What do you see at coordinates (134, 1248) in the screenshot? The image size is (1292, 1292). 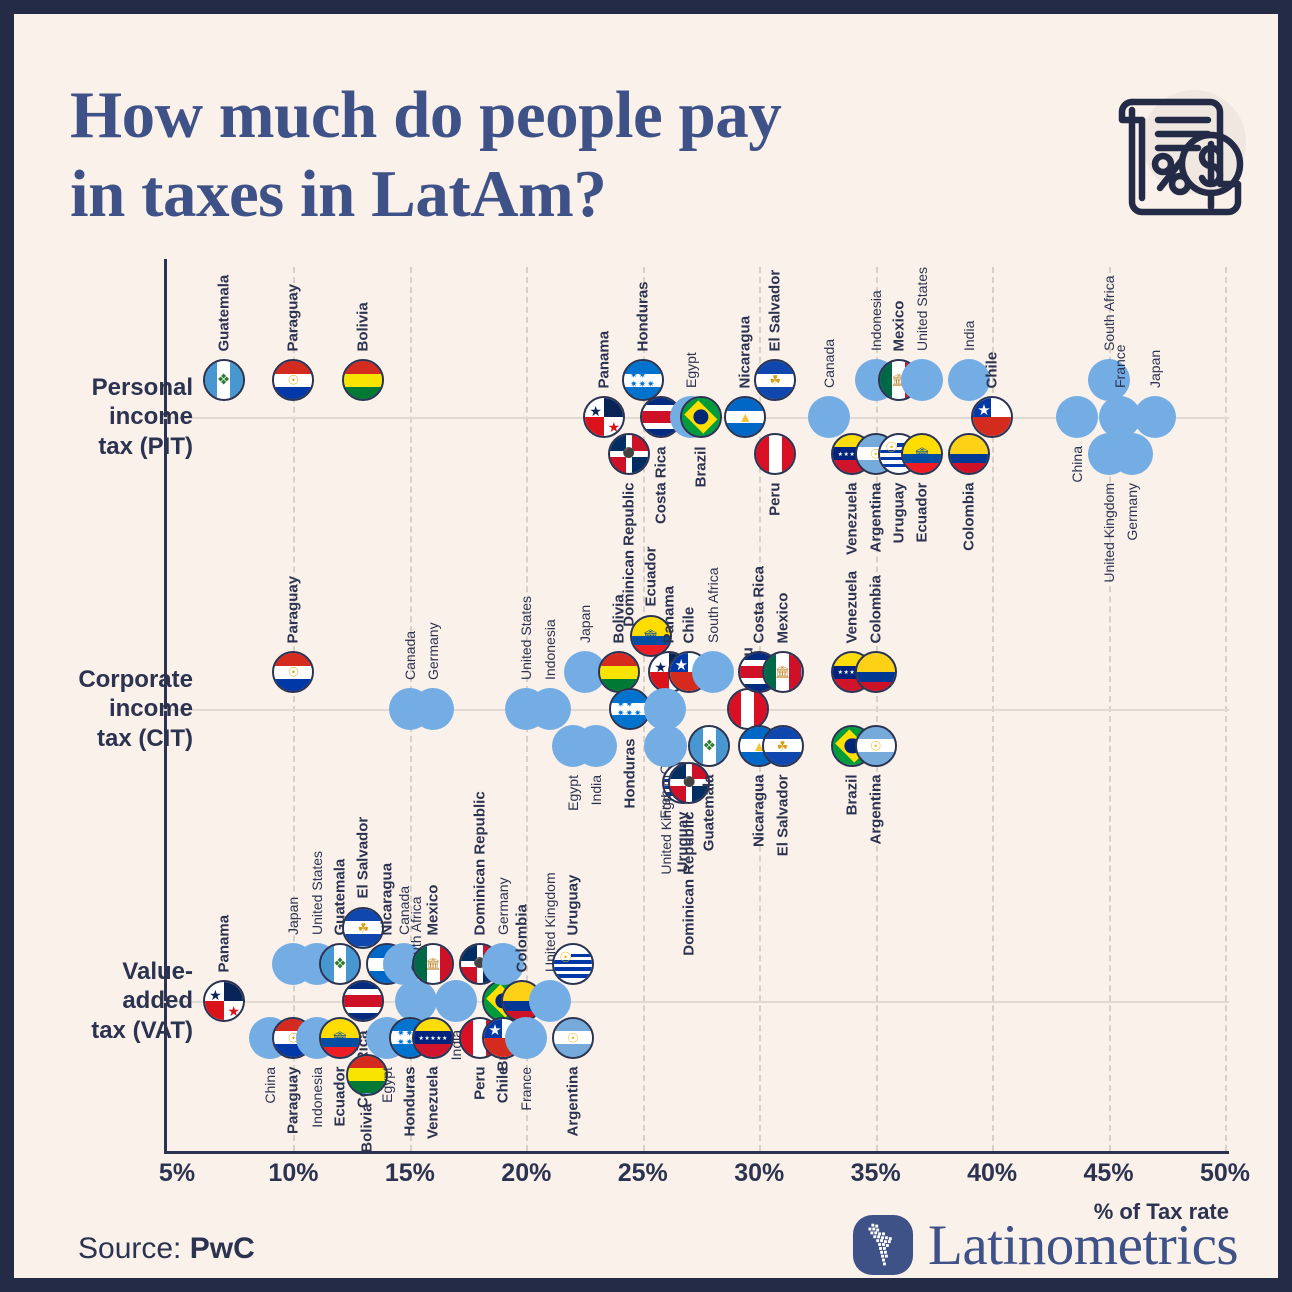 I see `source-label: Source:` at bounding box center [134, 1248].